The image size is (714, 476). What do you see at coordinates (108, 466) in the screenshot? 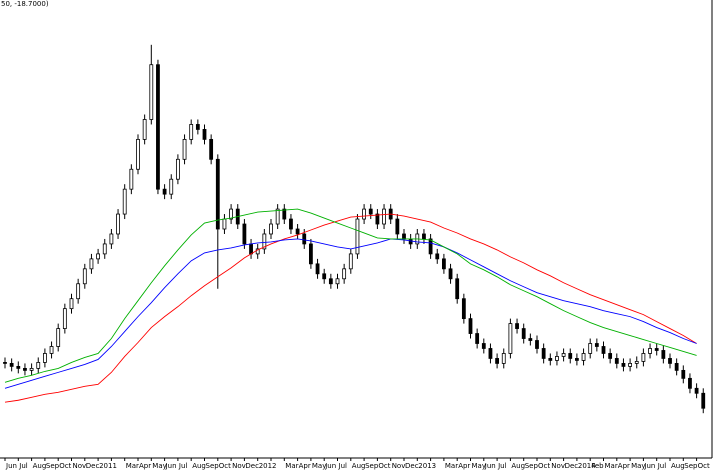
I see `x-tick-label: 2011` at bounding box center [108, 466].